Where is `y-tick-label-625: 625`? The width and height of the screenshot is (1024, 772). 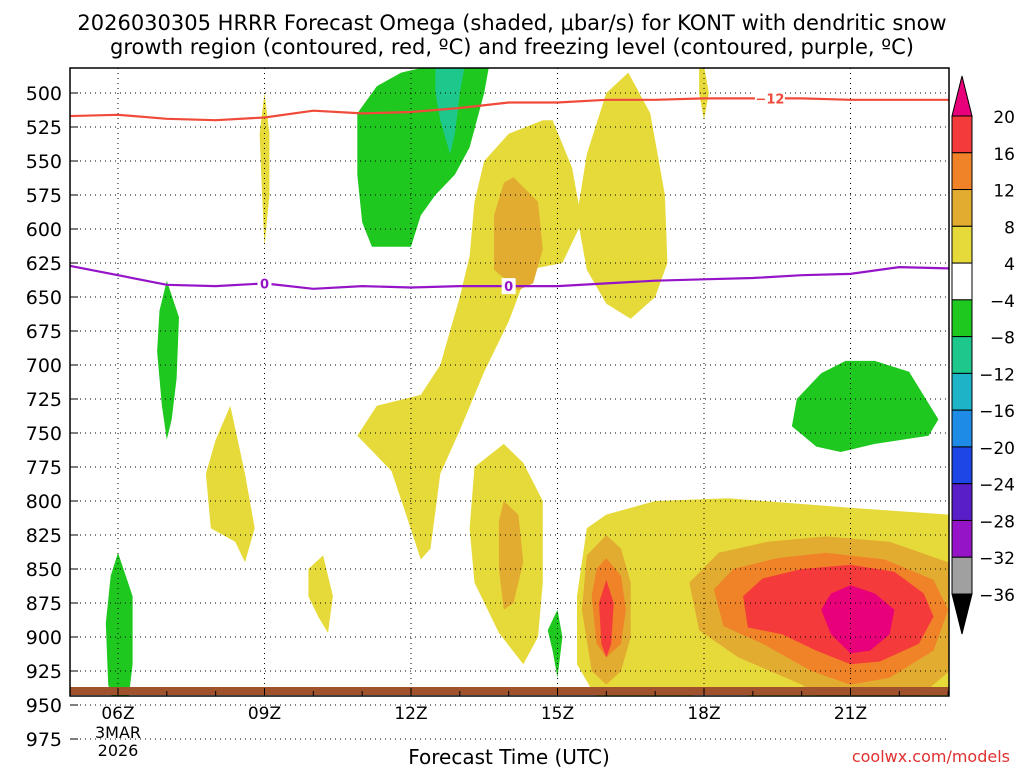
y-tick-label-625: 625 is located at coordinates (44, 264).